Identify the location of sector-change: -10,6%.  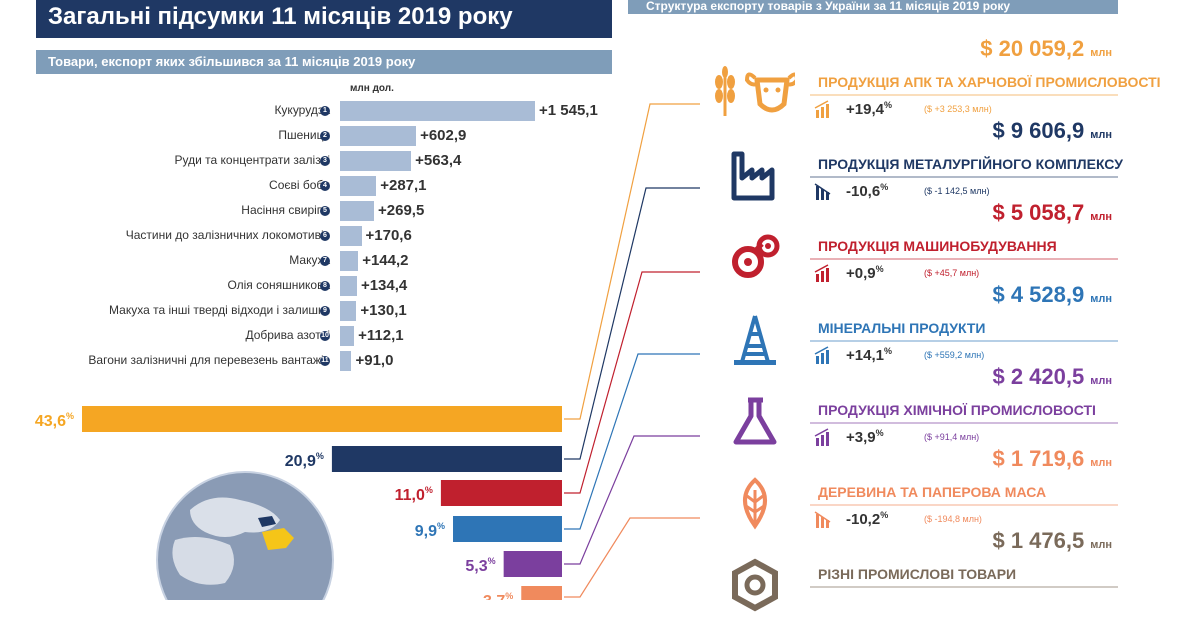
(867, 191).